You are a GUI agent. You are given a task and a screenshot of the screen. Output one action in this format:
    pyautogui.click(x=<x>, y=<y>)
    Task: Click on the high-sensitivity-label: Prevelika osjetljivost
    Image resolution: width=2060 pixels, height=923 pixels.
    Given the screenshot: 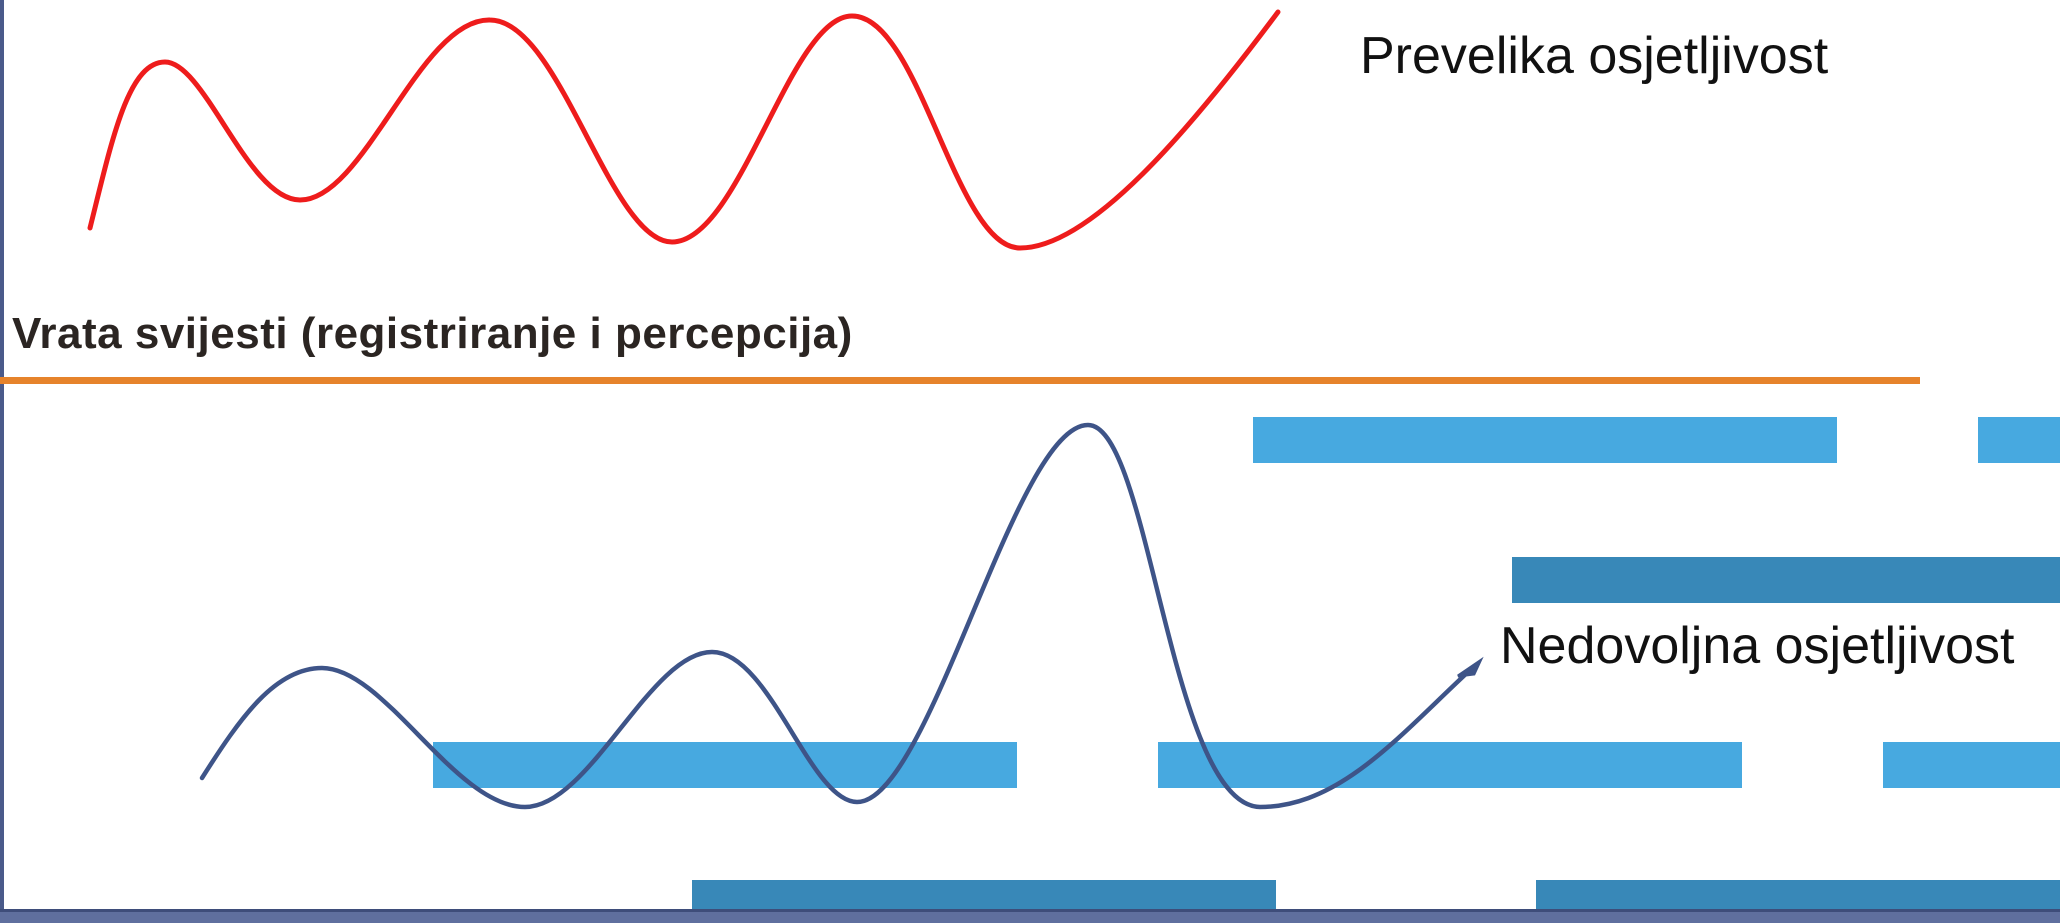 What is the action you would take?
    pyautogui.click(x=1594, y=56)
    